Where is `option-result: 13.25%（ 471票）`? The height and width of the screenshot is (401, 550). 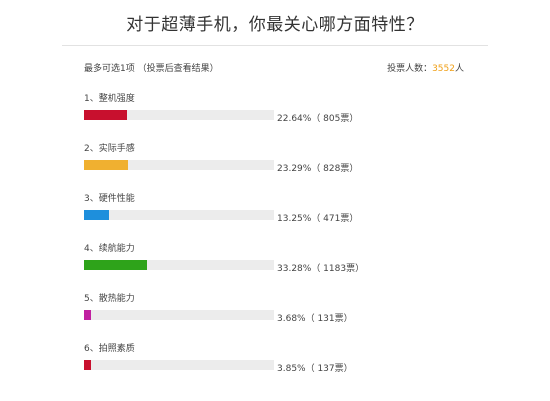
option-result: 13.25%（ 471票） is located at coordinates (318, 219).